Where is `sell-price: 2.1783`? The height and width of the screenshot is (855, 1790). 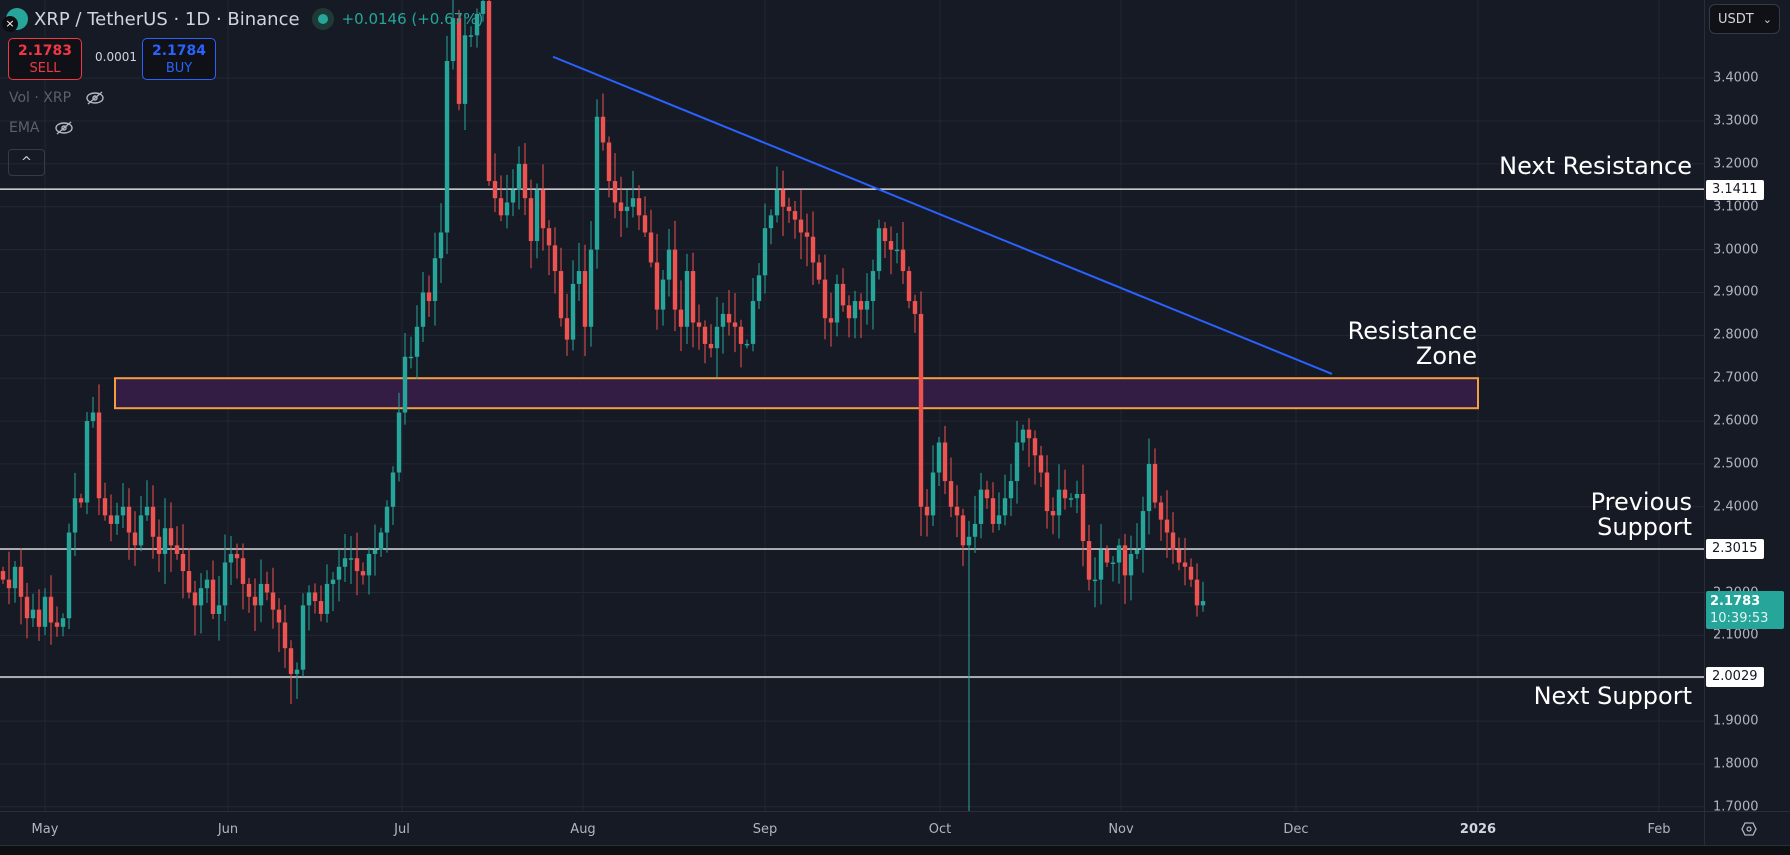 sell-price: 2.1783 is located at coordinates (45, 51).